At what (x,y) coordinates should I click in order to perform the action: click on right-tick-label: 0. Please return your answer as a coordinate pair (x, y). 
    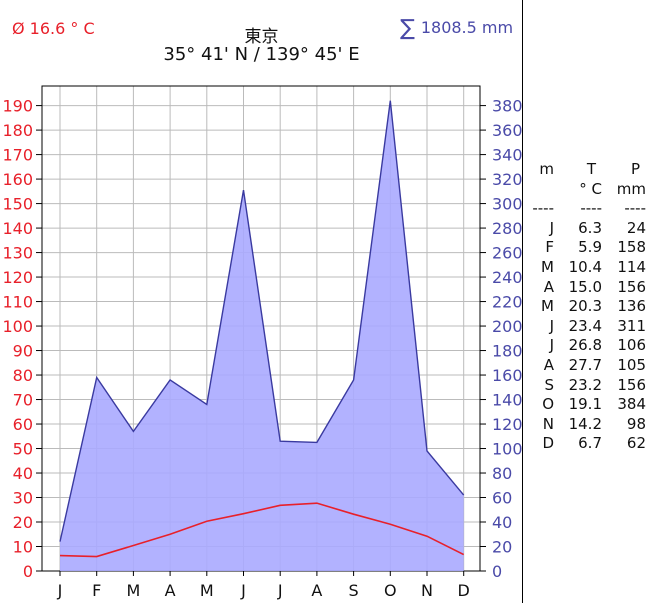
    Looking at the image, I should click on (497, 571).